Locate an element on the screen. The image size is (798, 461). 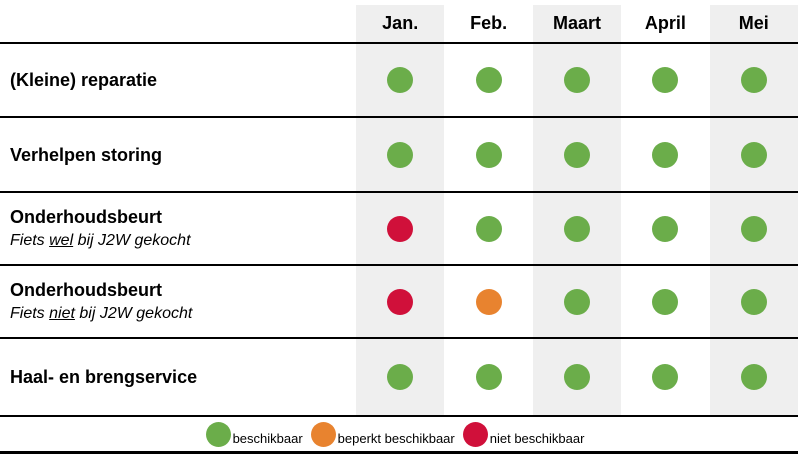
service-subtitle: Fiets wel bij J2W gekocht is located at coordinates (100, 240).